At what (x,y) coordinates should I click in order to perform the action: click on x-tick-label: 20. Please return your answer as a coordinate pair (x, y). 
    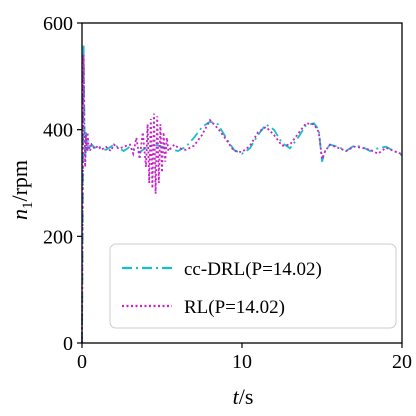
    Looking at the image, I should click on (402, 362).